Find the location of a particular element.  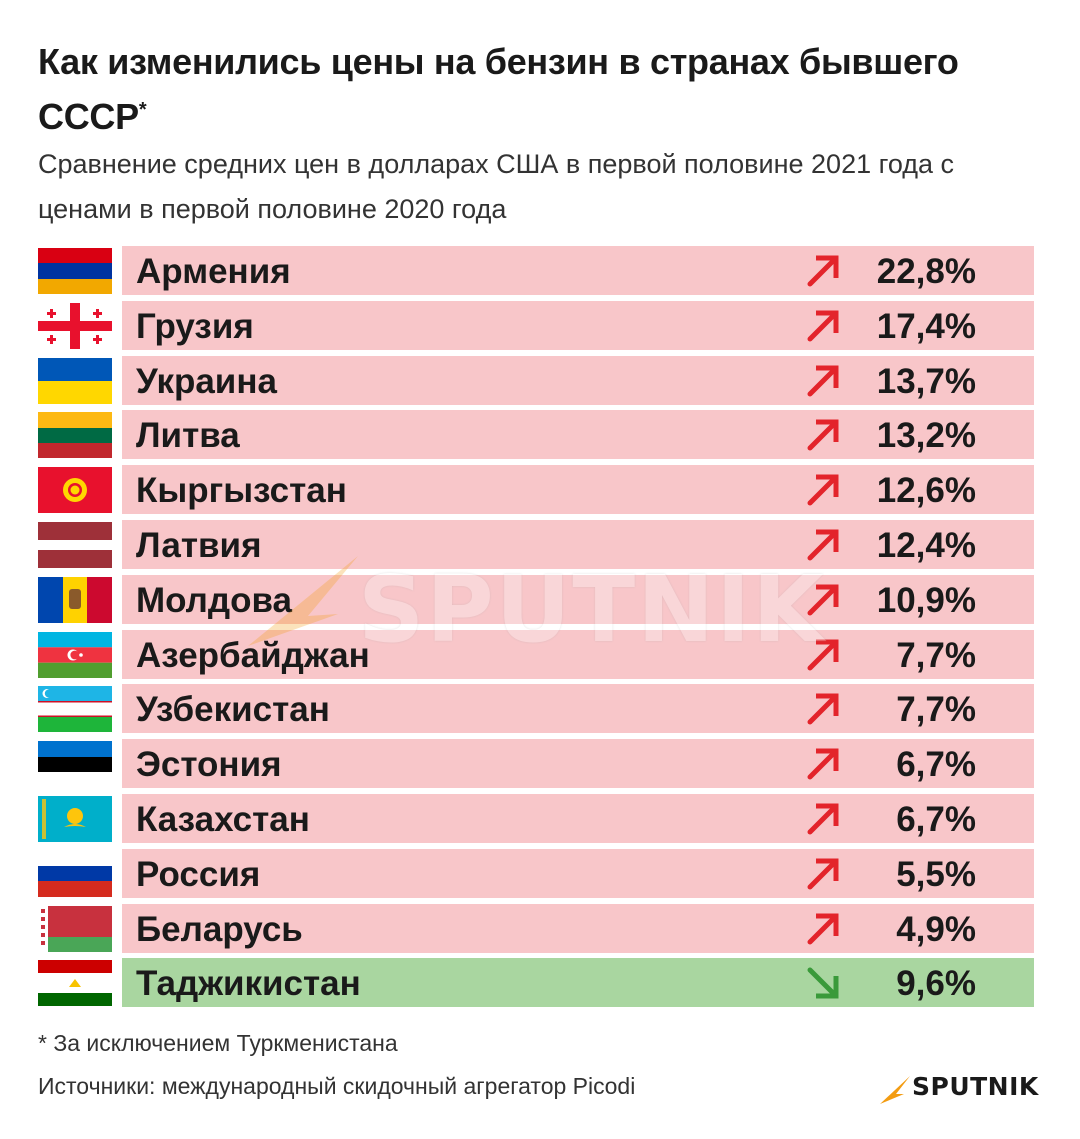

table-row: Латвия 12,4% is located at coordinates (536, 544).